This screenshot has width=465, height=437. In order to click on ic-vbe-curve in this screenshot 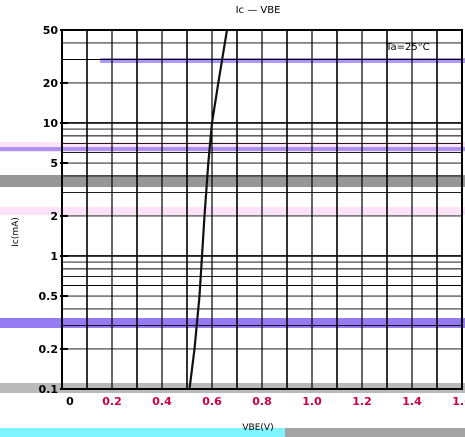, I will do `click(208, 209)`.